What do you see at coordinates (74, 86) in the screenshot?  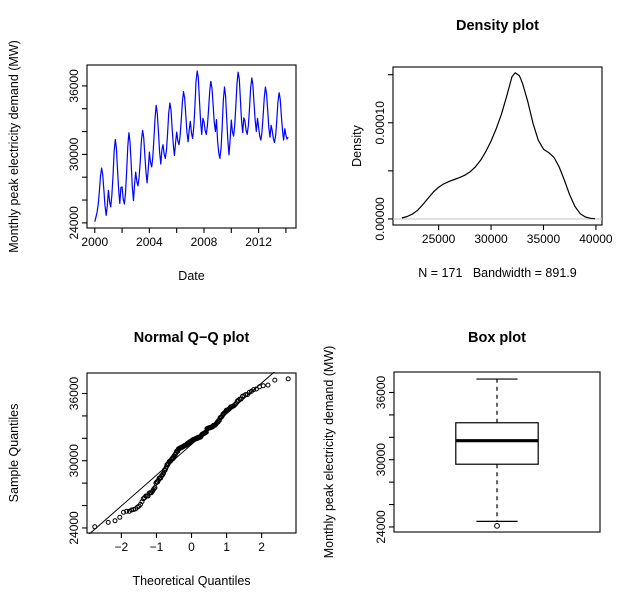 I see `timeseries-y-tick-label: 36000` at bounding box center [74, 86].